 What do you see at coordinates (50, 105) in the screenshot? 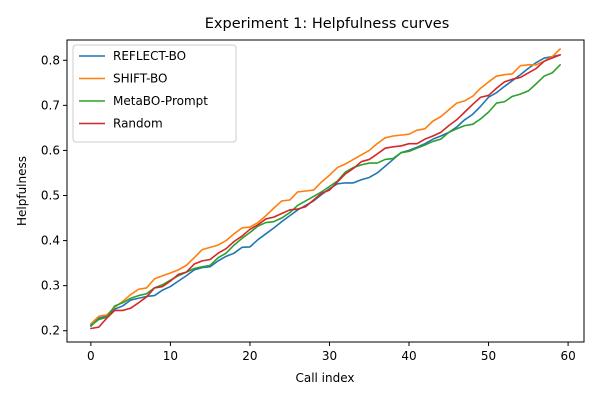
I see `y-tick-label: 0.7` at bounding box center [50, 105].